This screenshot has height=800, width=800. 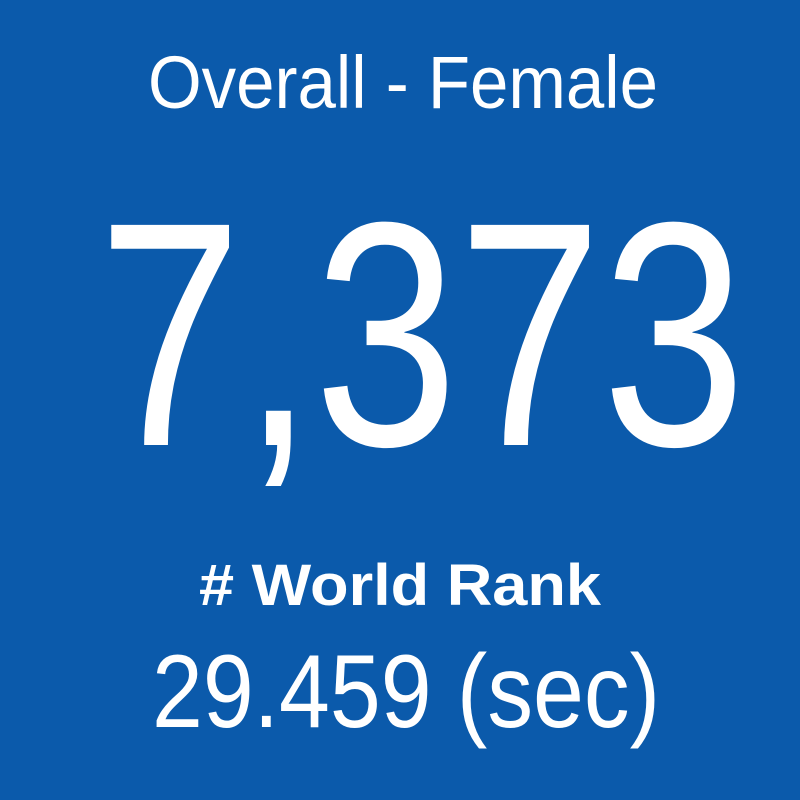 What do you see at coordinates (406, 692) in the screenshot?
I see `tile-subvalue: 29.459 (sec)` at bounding box center [406, 692].